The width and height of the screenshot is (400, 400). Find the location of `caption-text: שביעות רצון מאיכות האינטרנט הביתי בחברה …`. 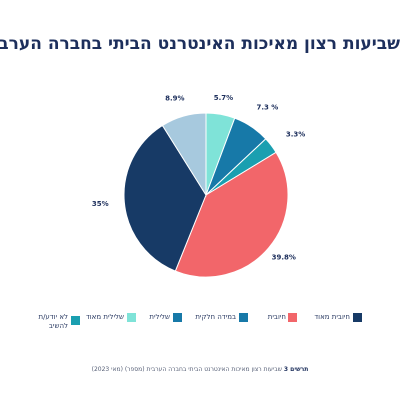

caption-text: שביעות רצון מאיכות האינטרנט הביתי בחברה … is located at coordinates (187, 369).